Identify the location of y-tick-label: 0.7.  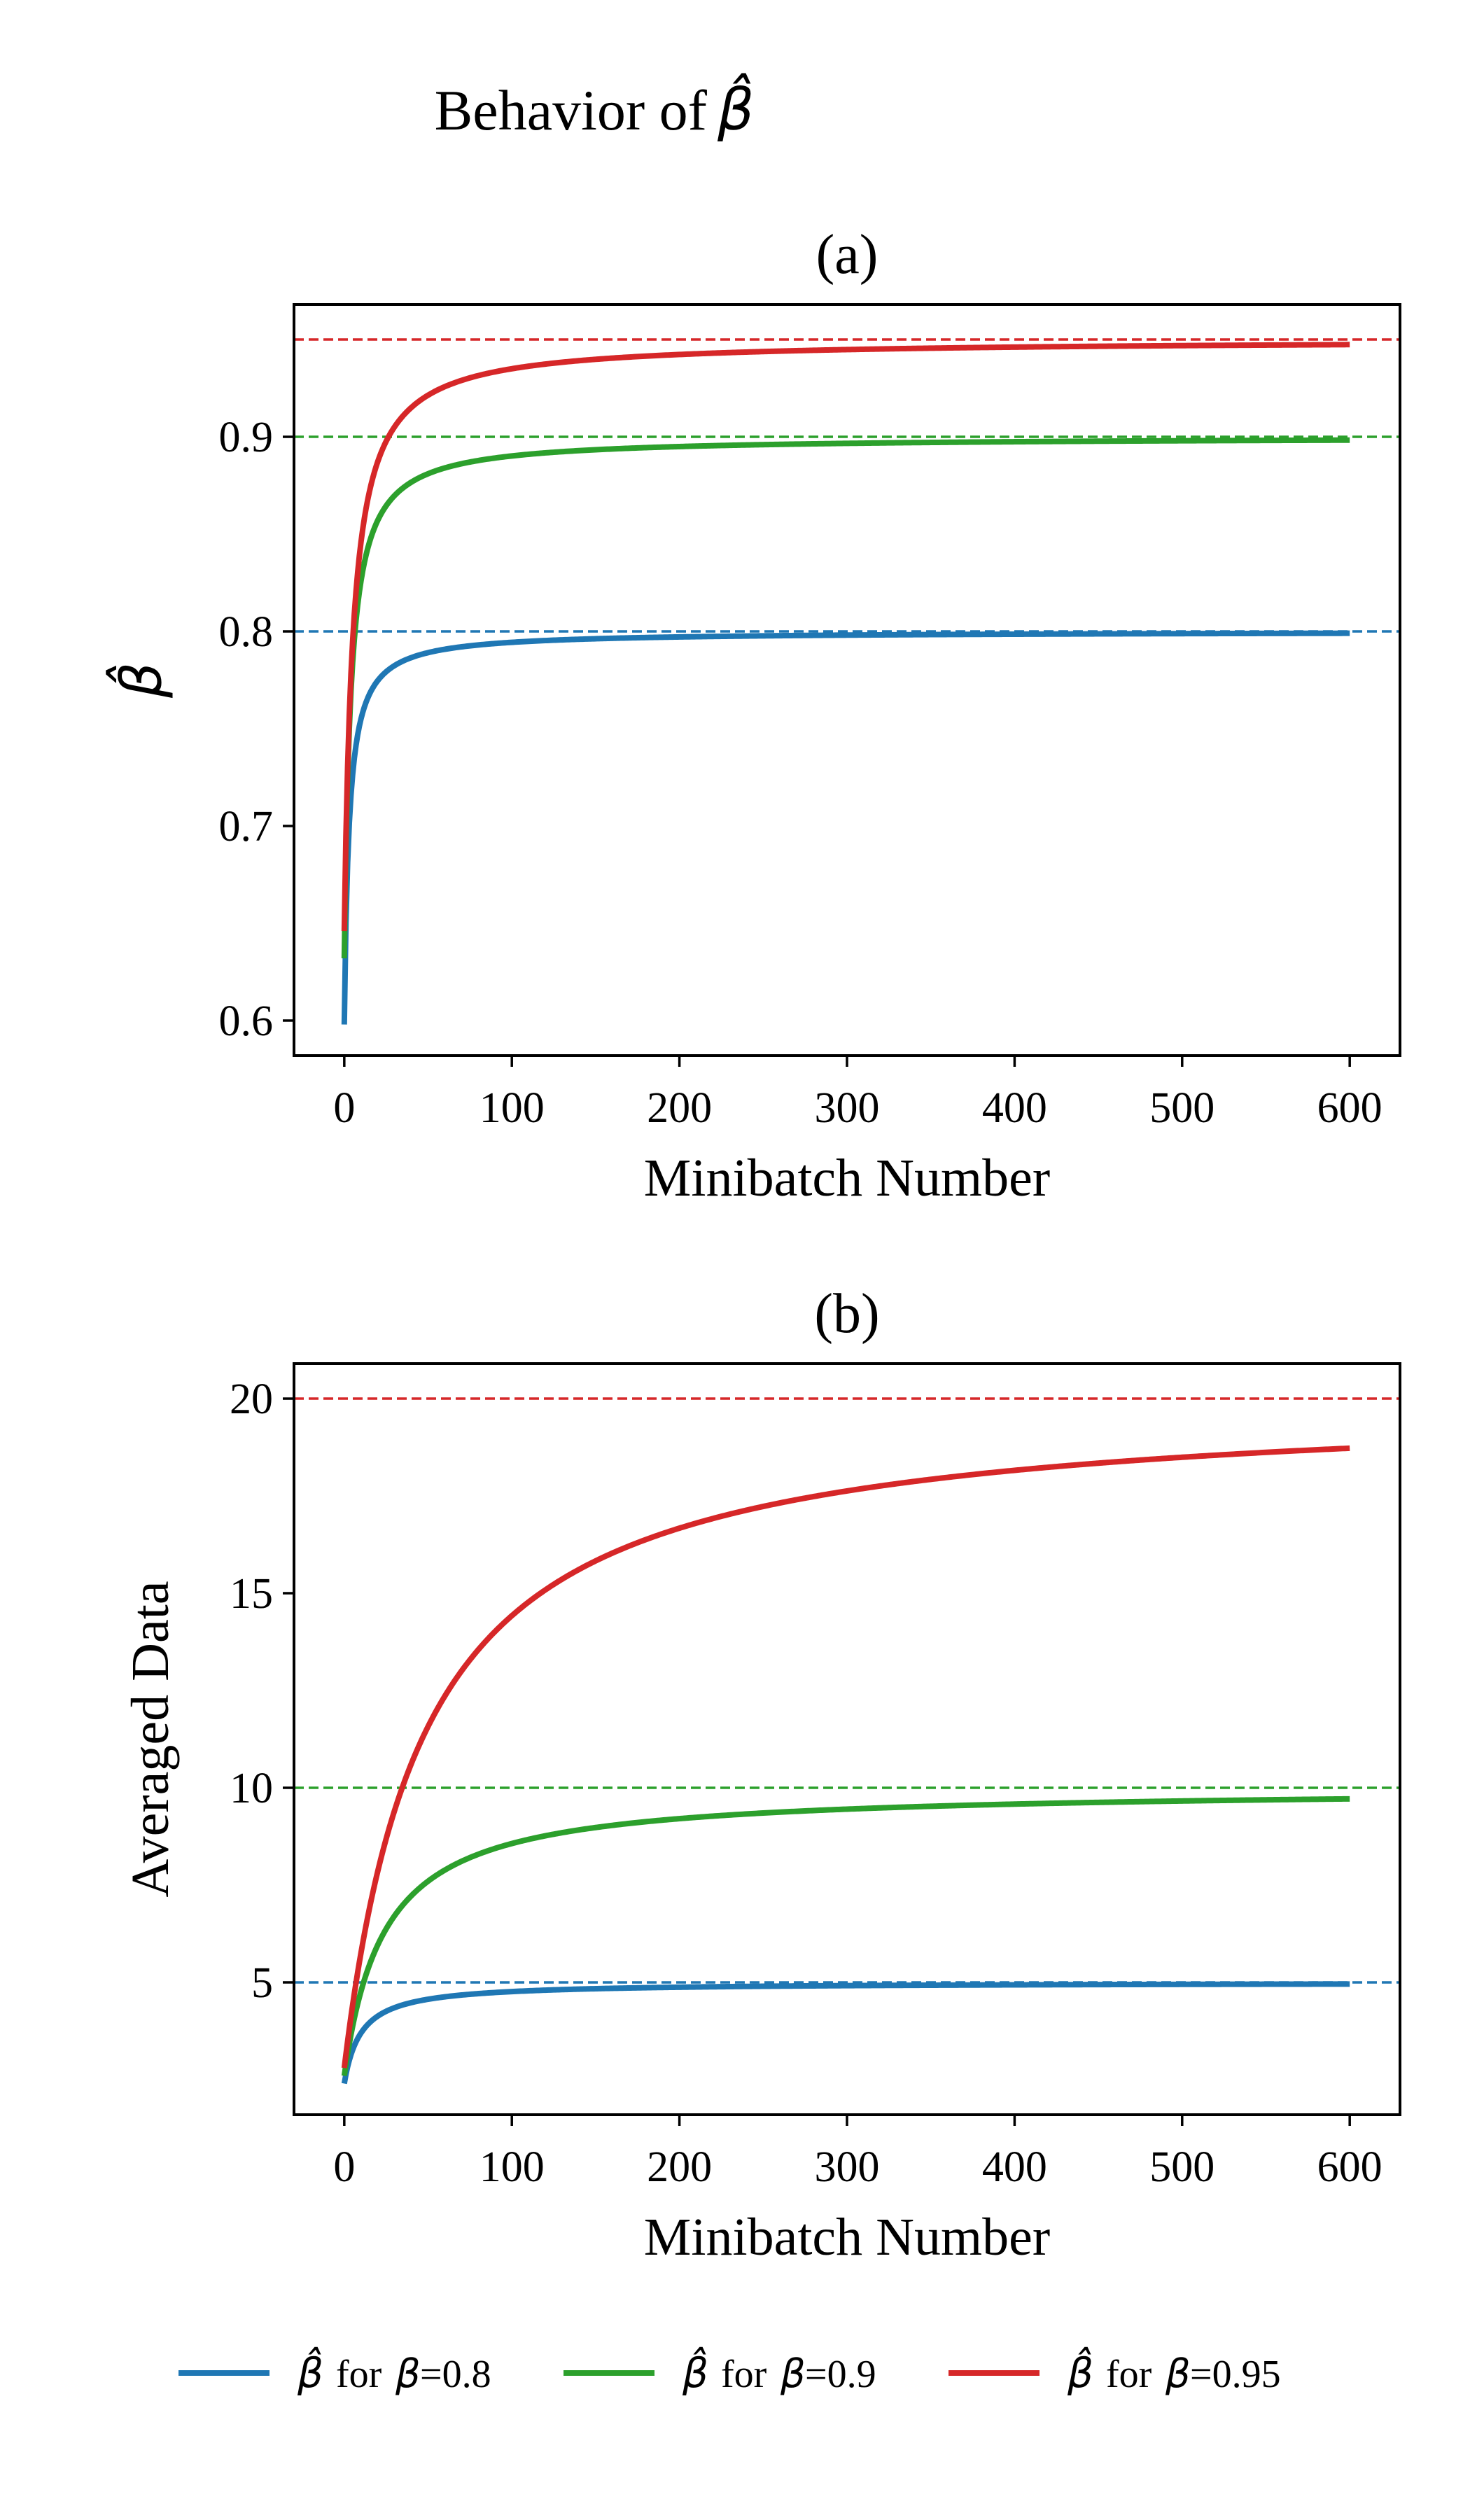
(246, 826).